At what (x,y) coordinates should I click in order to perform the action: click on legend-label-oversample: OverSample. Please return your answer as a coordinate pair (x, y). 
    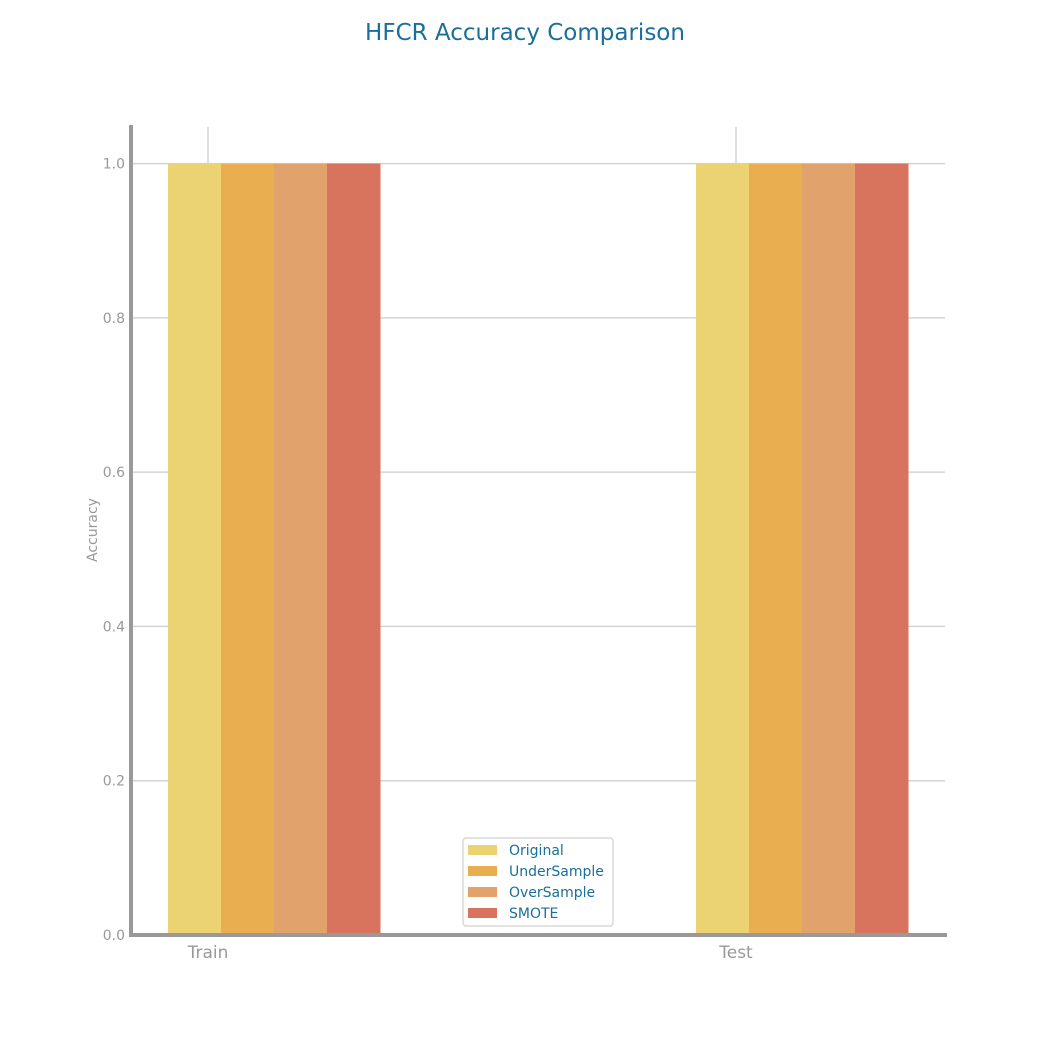
    Looking at the image, I should click on (552, 893).